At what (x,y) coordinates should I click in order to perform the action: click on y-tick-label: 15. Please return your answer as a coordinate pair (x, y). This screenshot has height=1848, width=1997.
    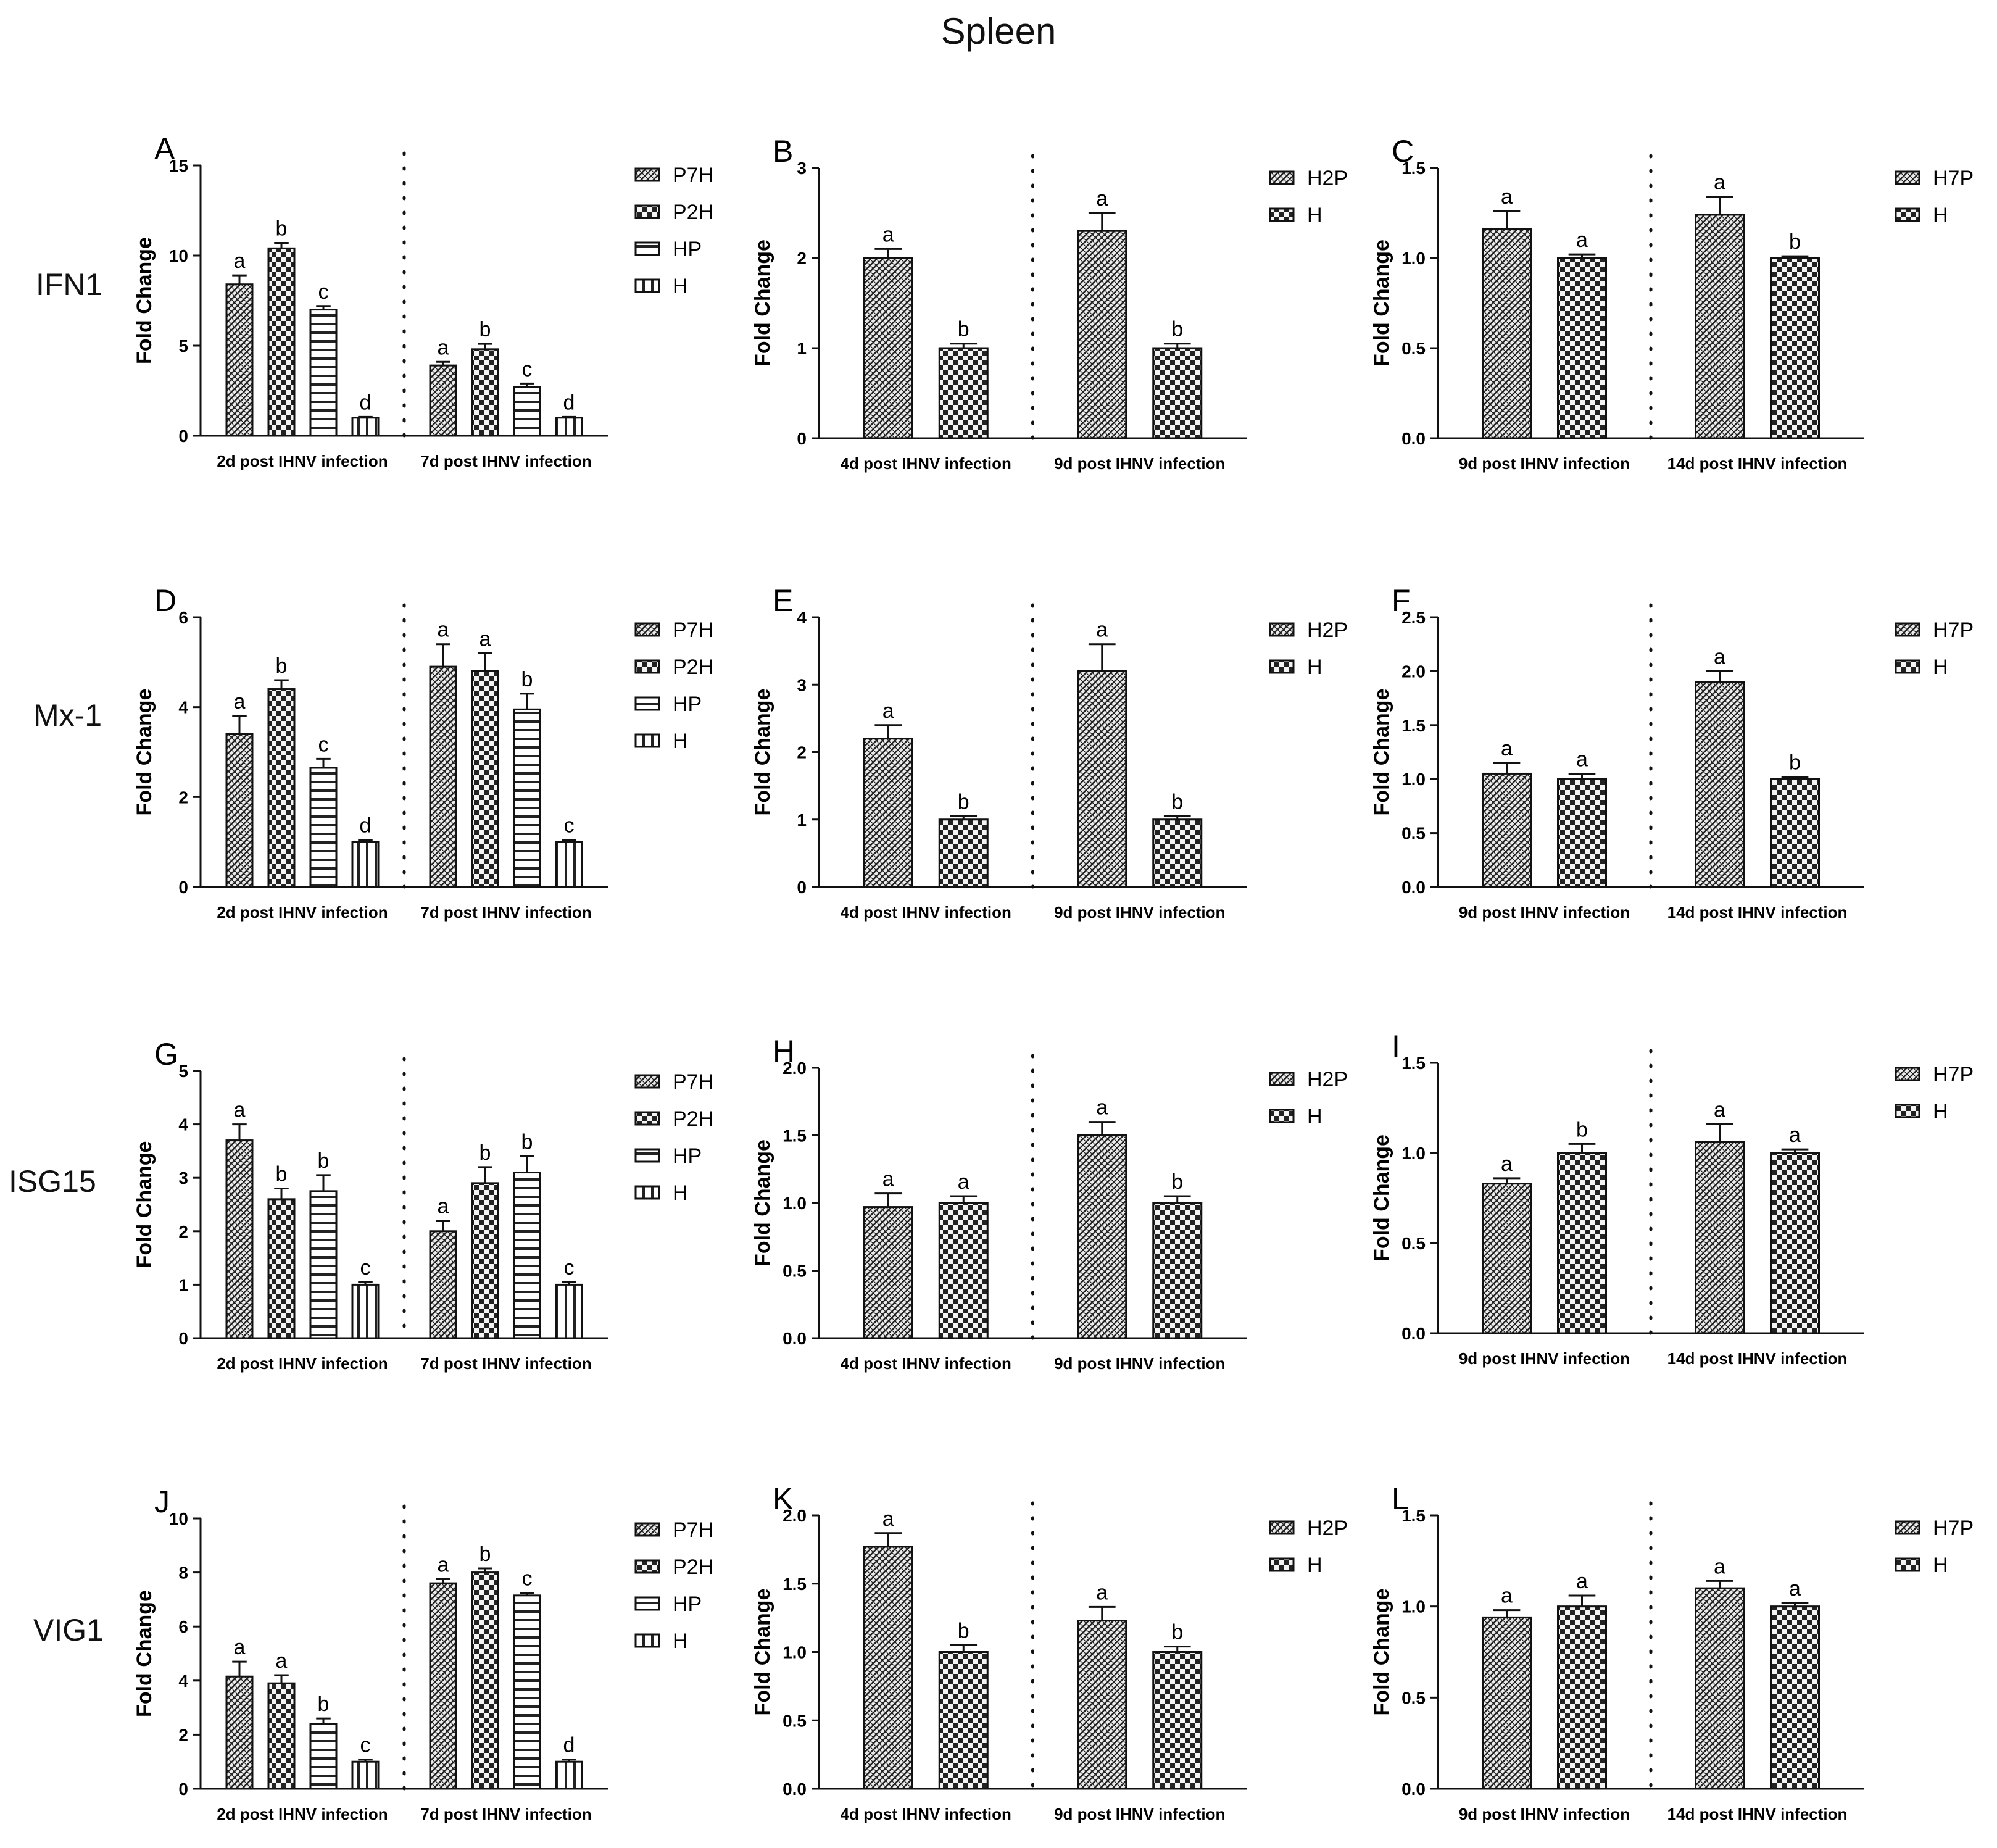
    Looking at the image, I should click on (178, 165).